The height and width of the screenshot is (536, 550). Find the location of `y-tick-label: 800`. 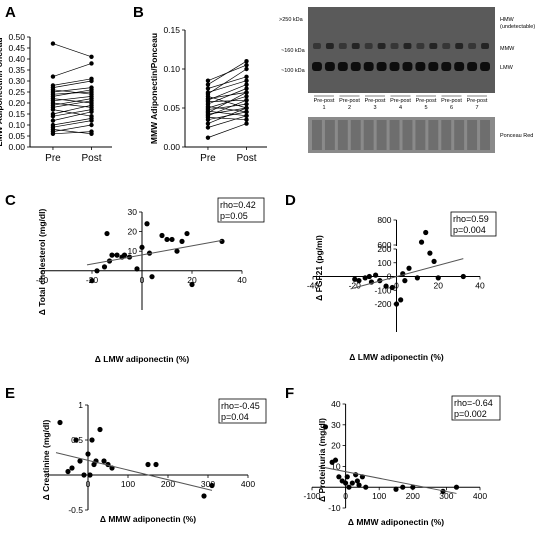

y-tick-label: 800 is located at coordinates (384, 220).